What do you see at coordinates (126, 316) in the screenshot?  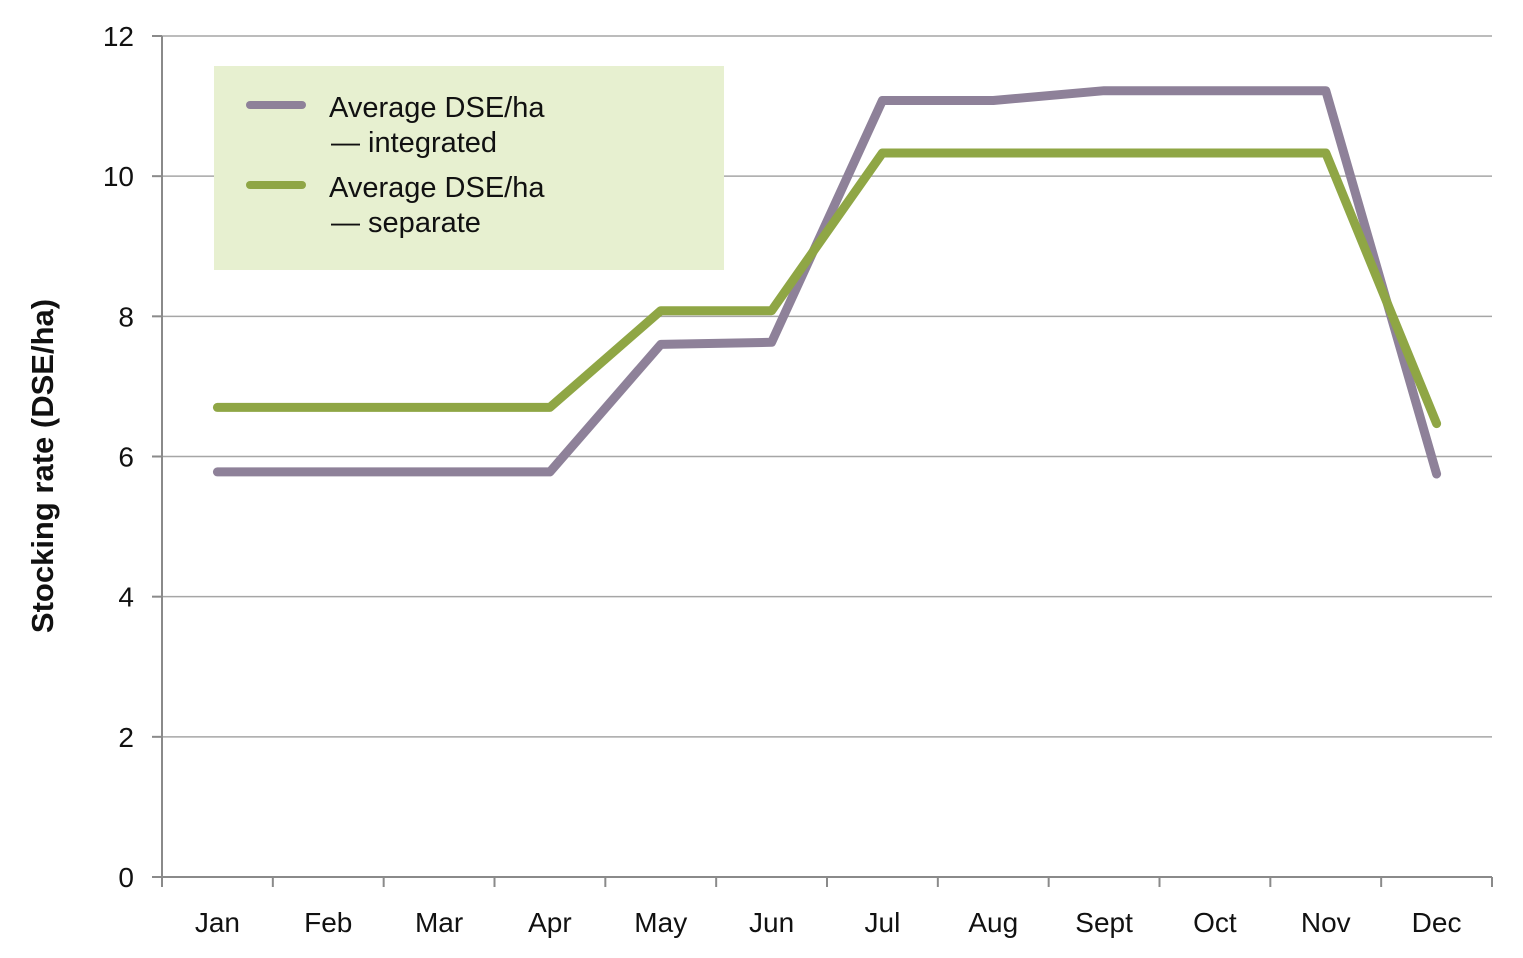 I see `y-tick-label: 8` at bounding box center [126, 316].